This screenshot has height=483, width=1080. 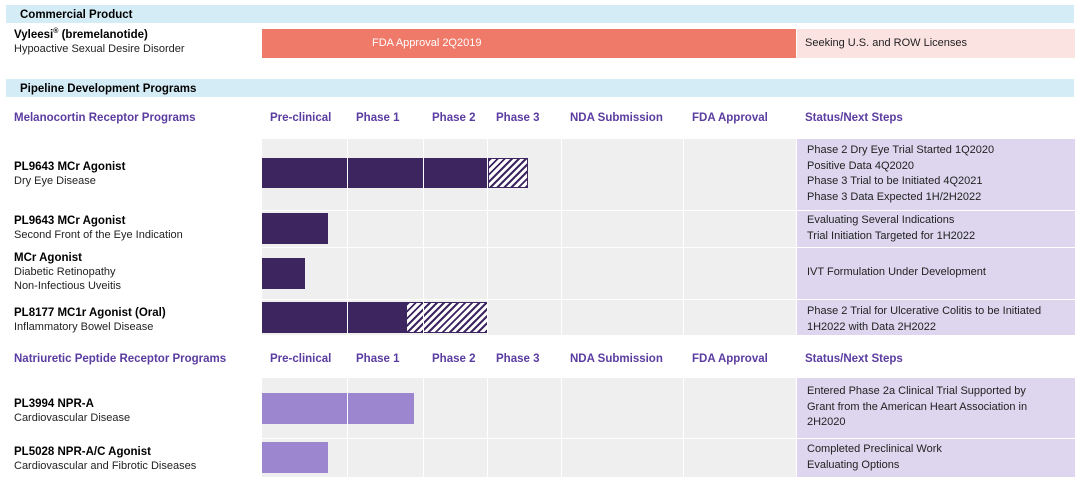 I want to click on group2-title: Natriuretic Peptide Receptor Programs, so click(x=120, y=359).